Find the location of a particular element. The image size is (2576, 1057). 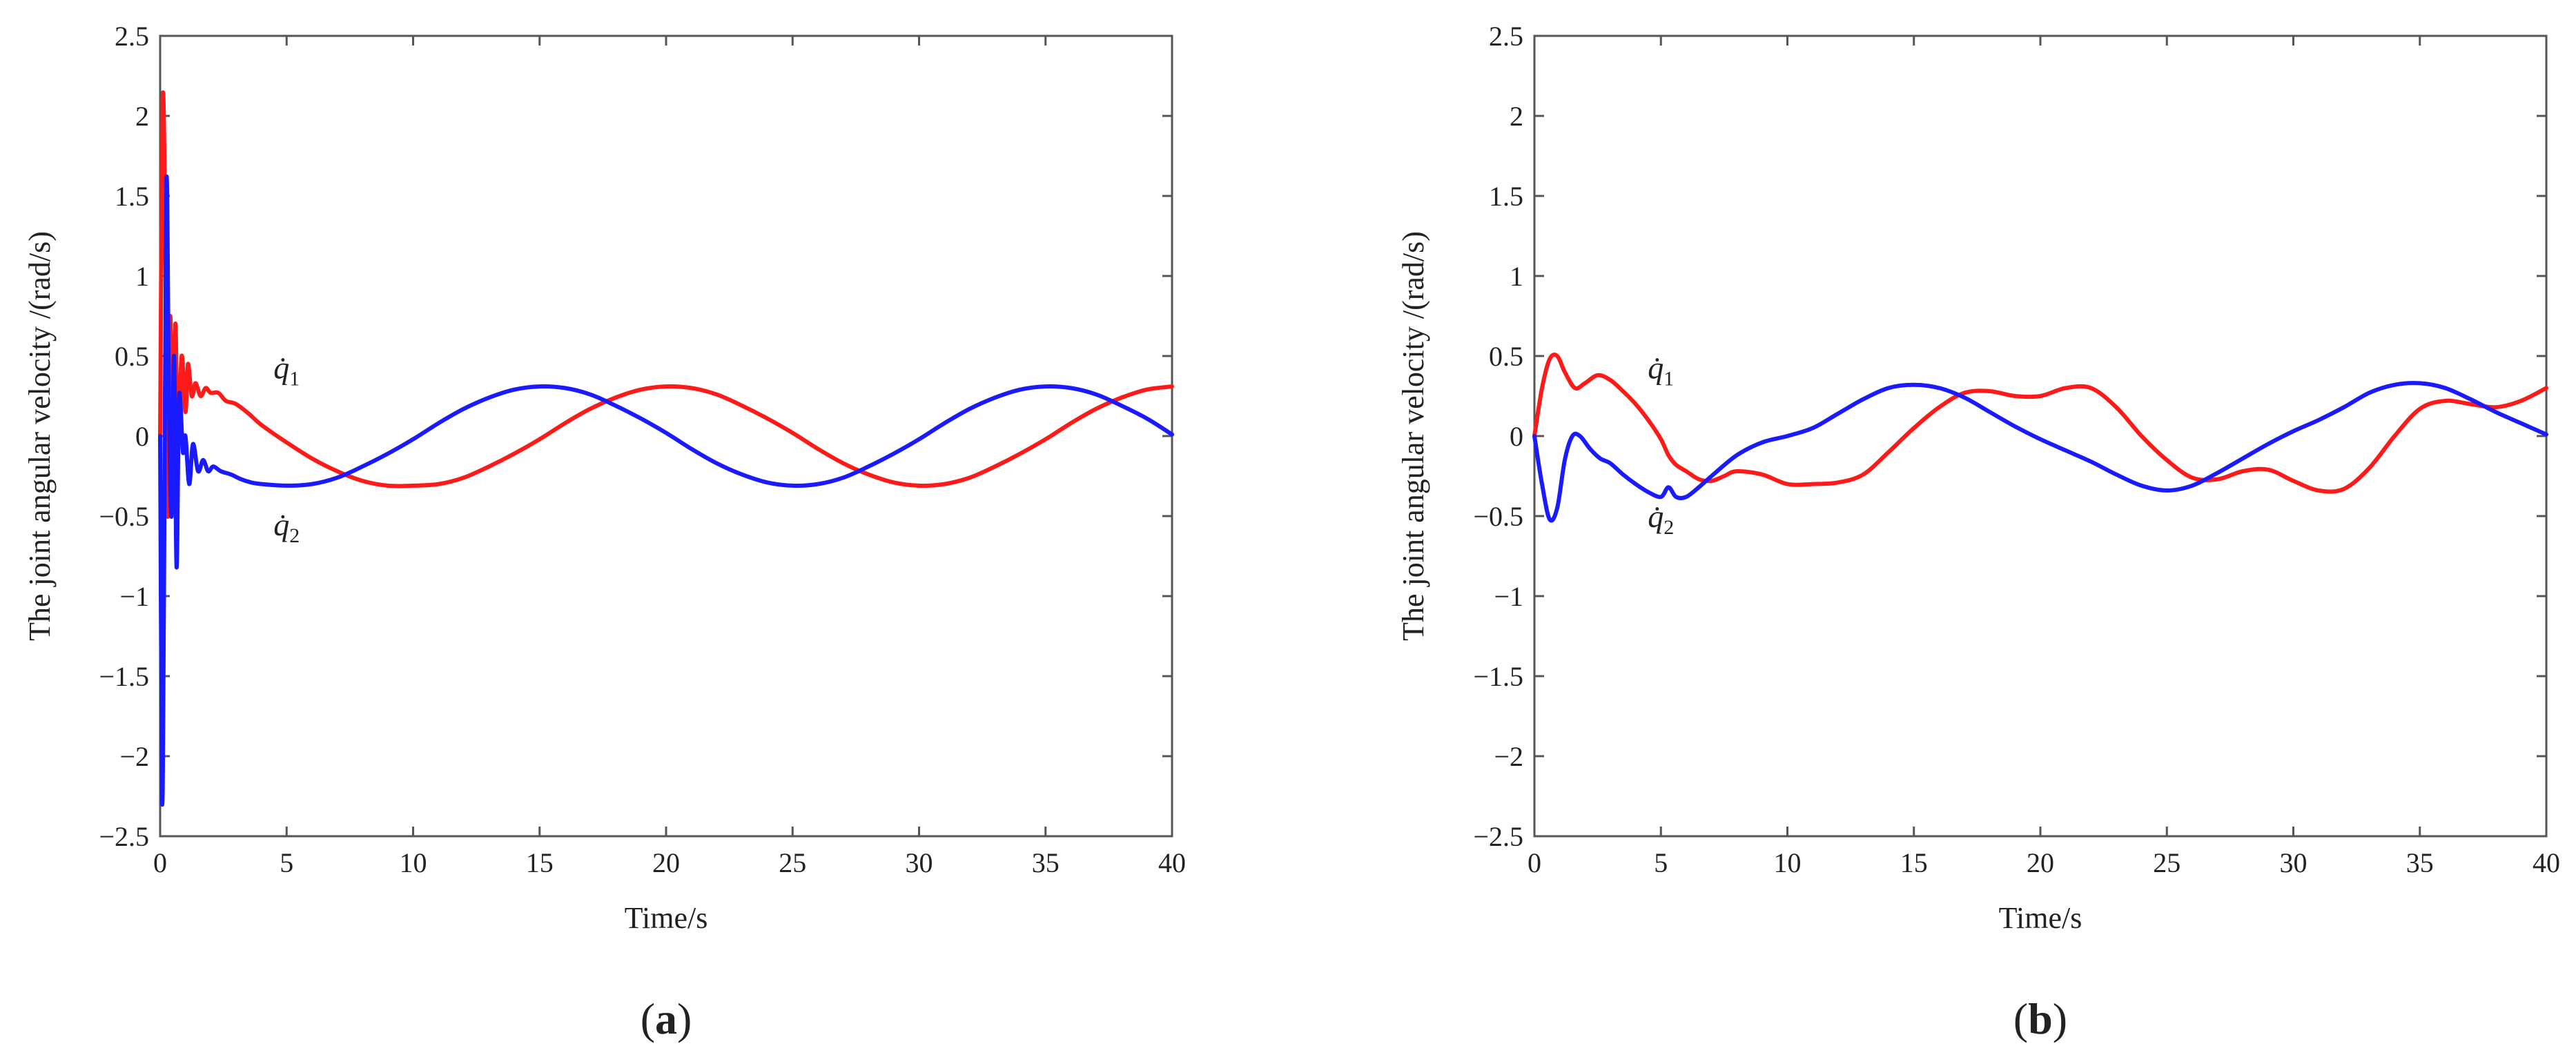

panel-b-series-q2-line is located at coordinates (2040, 452).